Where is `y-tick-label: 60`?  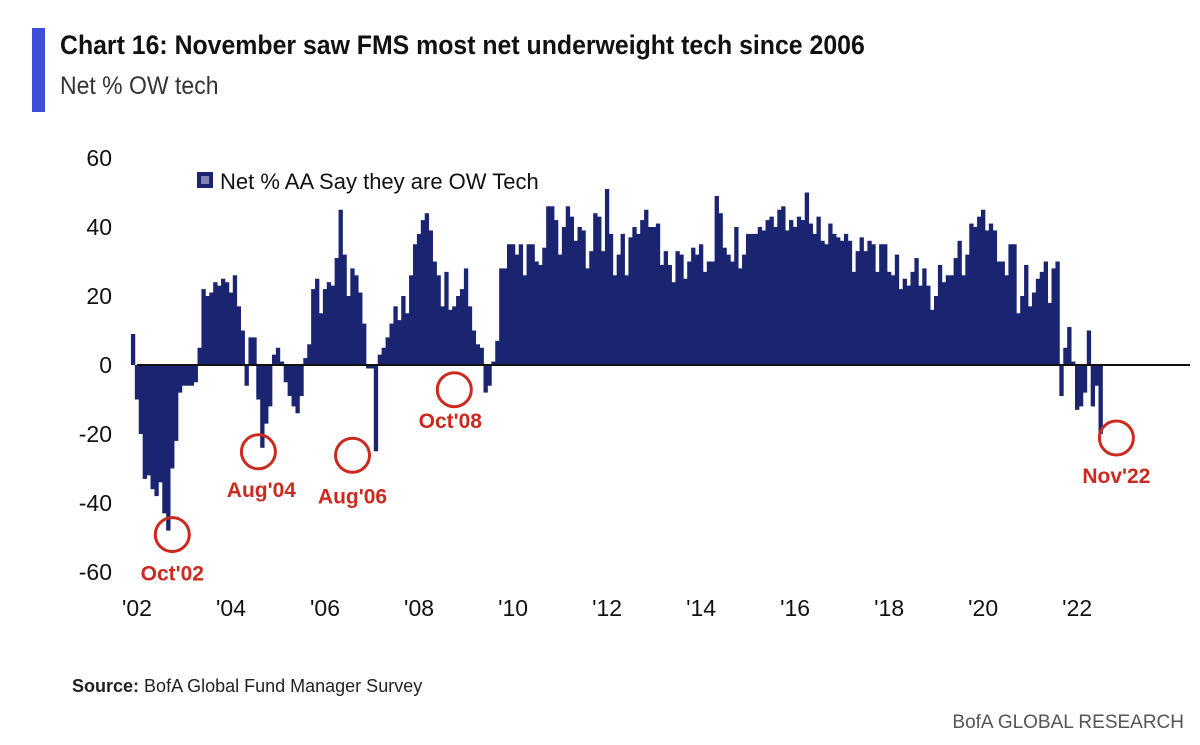
y-tick-label: 60 is located at coordinates (99, 158).